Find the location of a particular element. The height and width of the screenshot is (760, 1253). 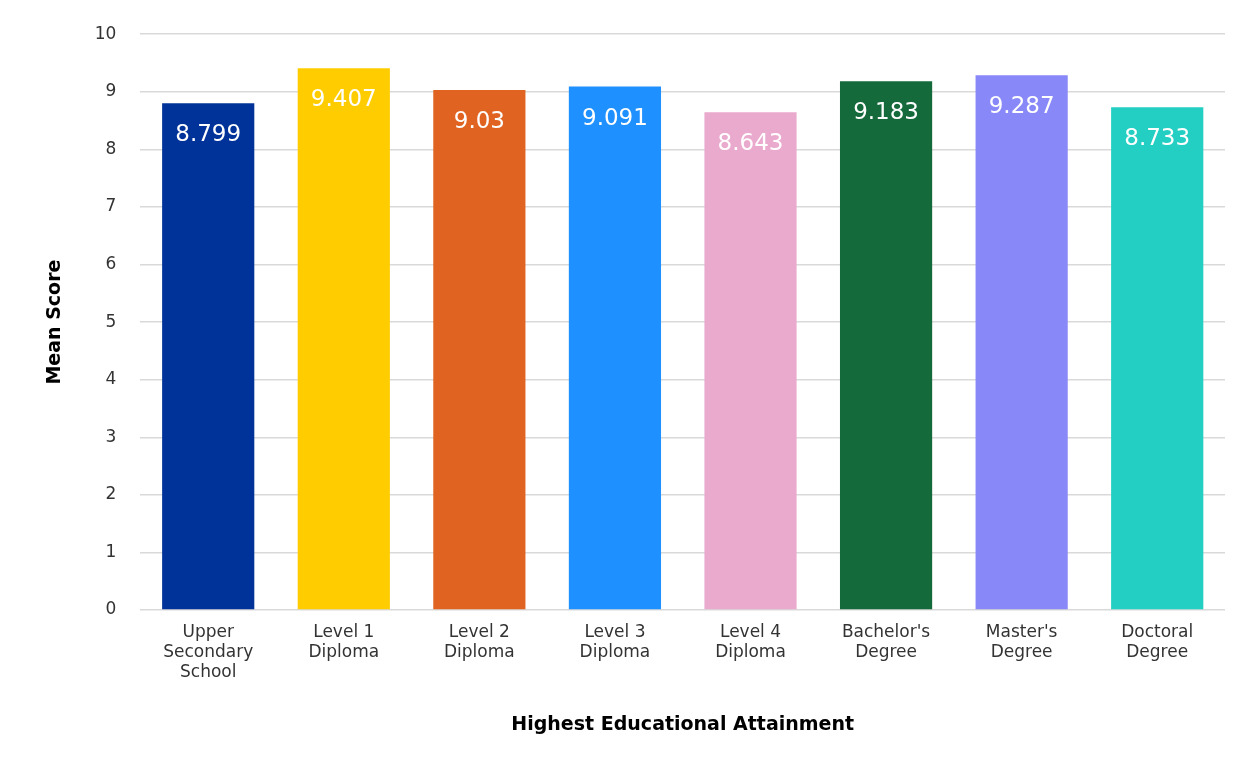

y-tick-label: 6 is located at coordinates (111, 262).